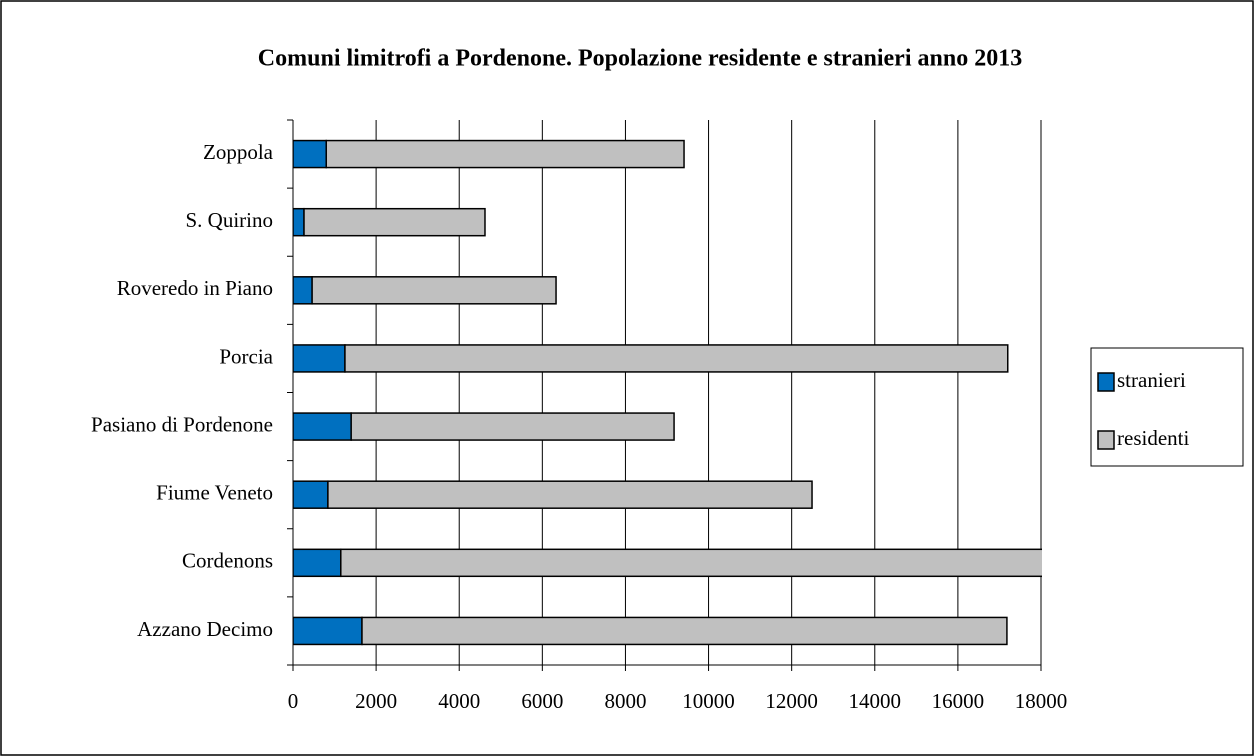 Image resolution: width=1254 pixels, height=756 pixels. What do you see at coordinates (875, 701) in the screenshot?
I see `x-tick-label: 14000` at bounding box center [875, 701].